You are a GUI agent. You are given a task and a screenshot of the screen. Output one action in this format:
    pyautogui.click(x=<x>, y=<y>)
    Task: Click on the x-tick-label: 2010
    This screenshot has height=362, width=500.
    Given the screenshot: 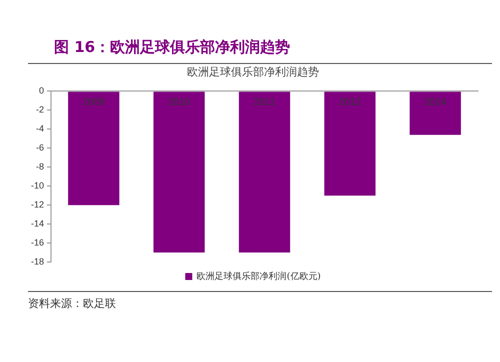 What is the action you would take?
    pyautogui.click(x=179, y=102)
    